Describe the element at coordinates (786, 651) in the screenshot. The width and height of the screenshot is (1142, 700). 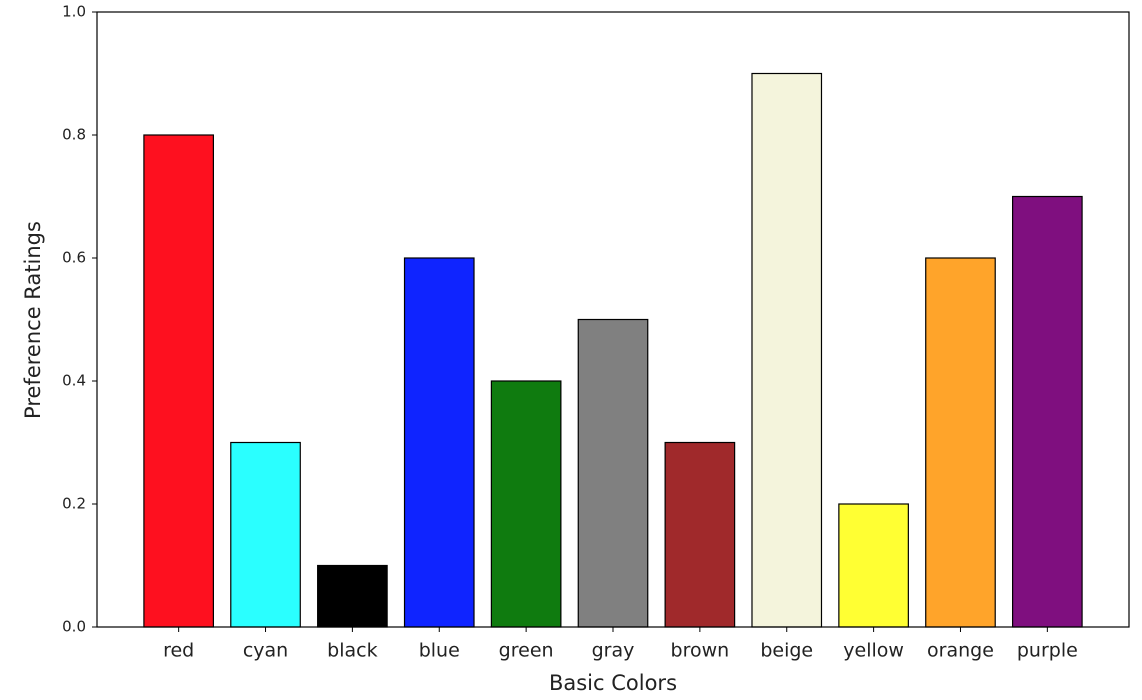
I see `x-tick-label: beige` at that location.